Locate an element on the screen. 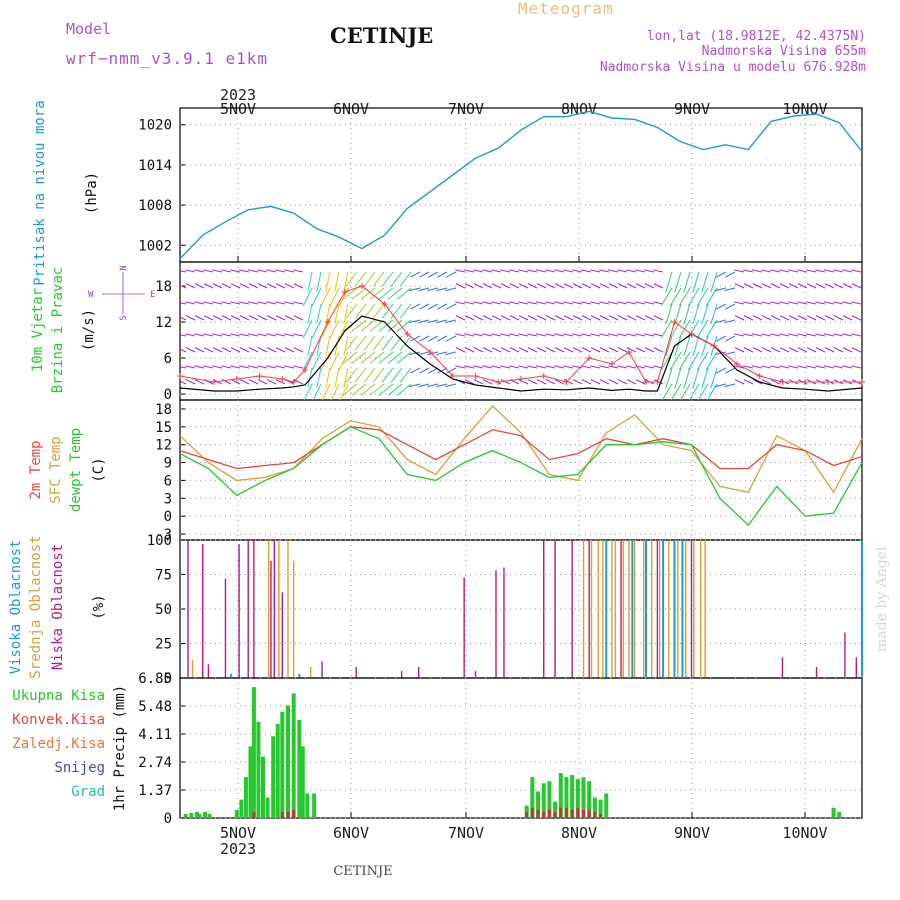 The width and height of the screenshot is (900, 900). y-tick-label: 3 is located at coordinates (168, 499).